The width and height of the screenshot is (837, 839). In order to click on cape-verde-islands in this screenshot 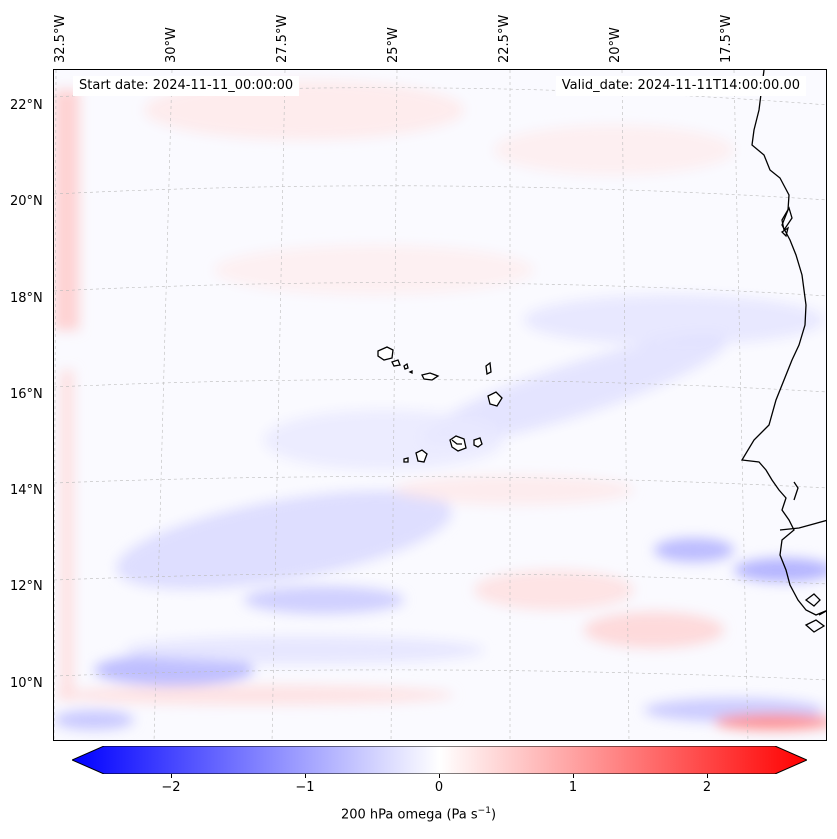, I will do `click(440, 404)`.